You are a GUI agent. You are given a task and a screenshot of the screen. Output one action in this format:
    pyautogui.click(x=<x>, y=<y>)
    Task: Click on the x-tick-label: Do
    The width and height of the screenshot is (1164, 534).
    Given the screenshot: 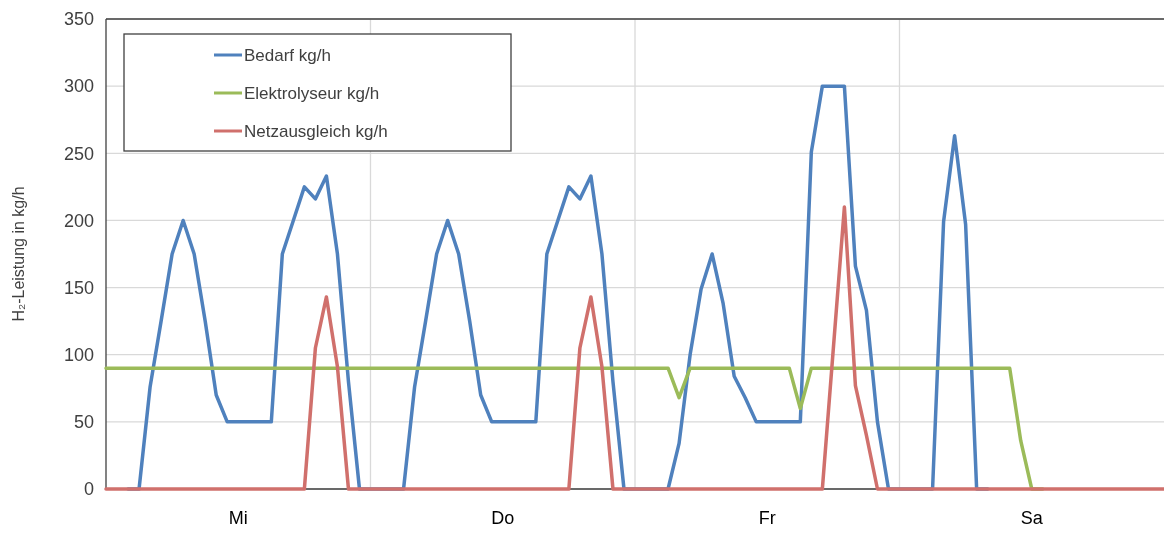 What is the action you would take?
    pyautogui.click(x=503, y=518)
    